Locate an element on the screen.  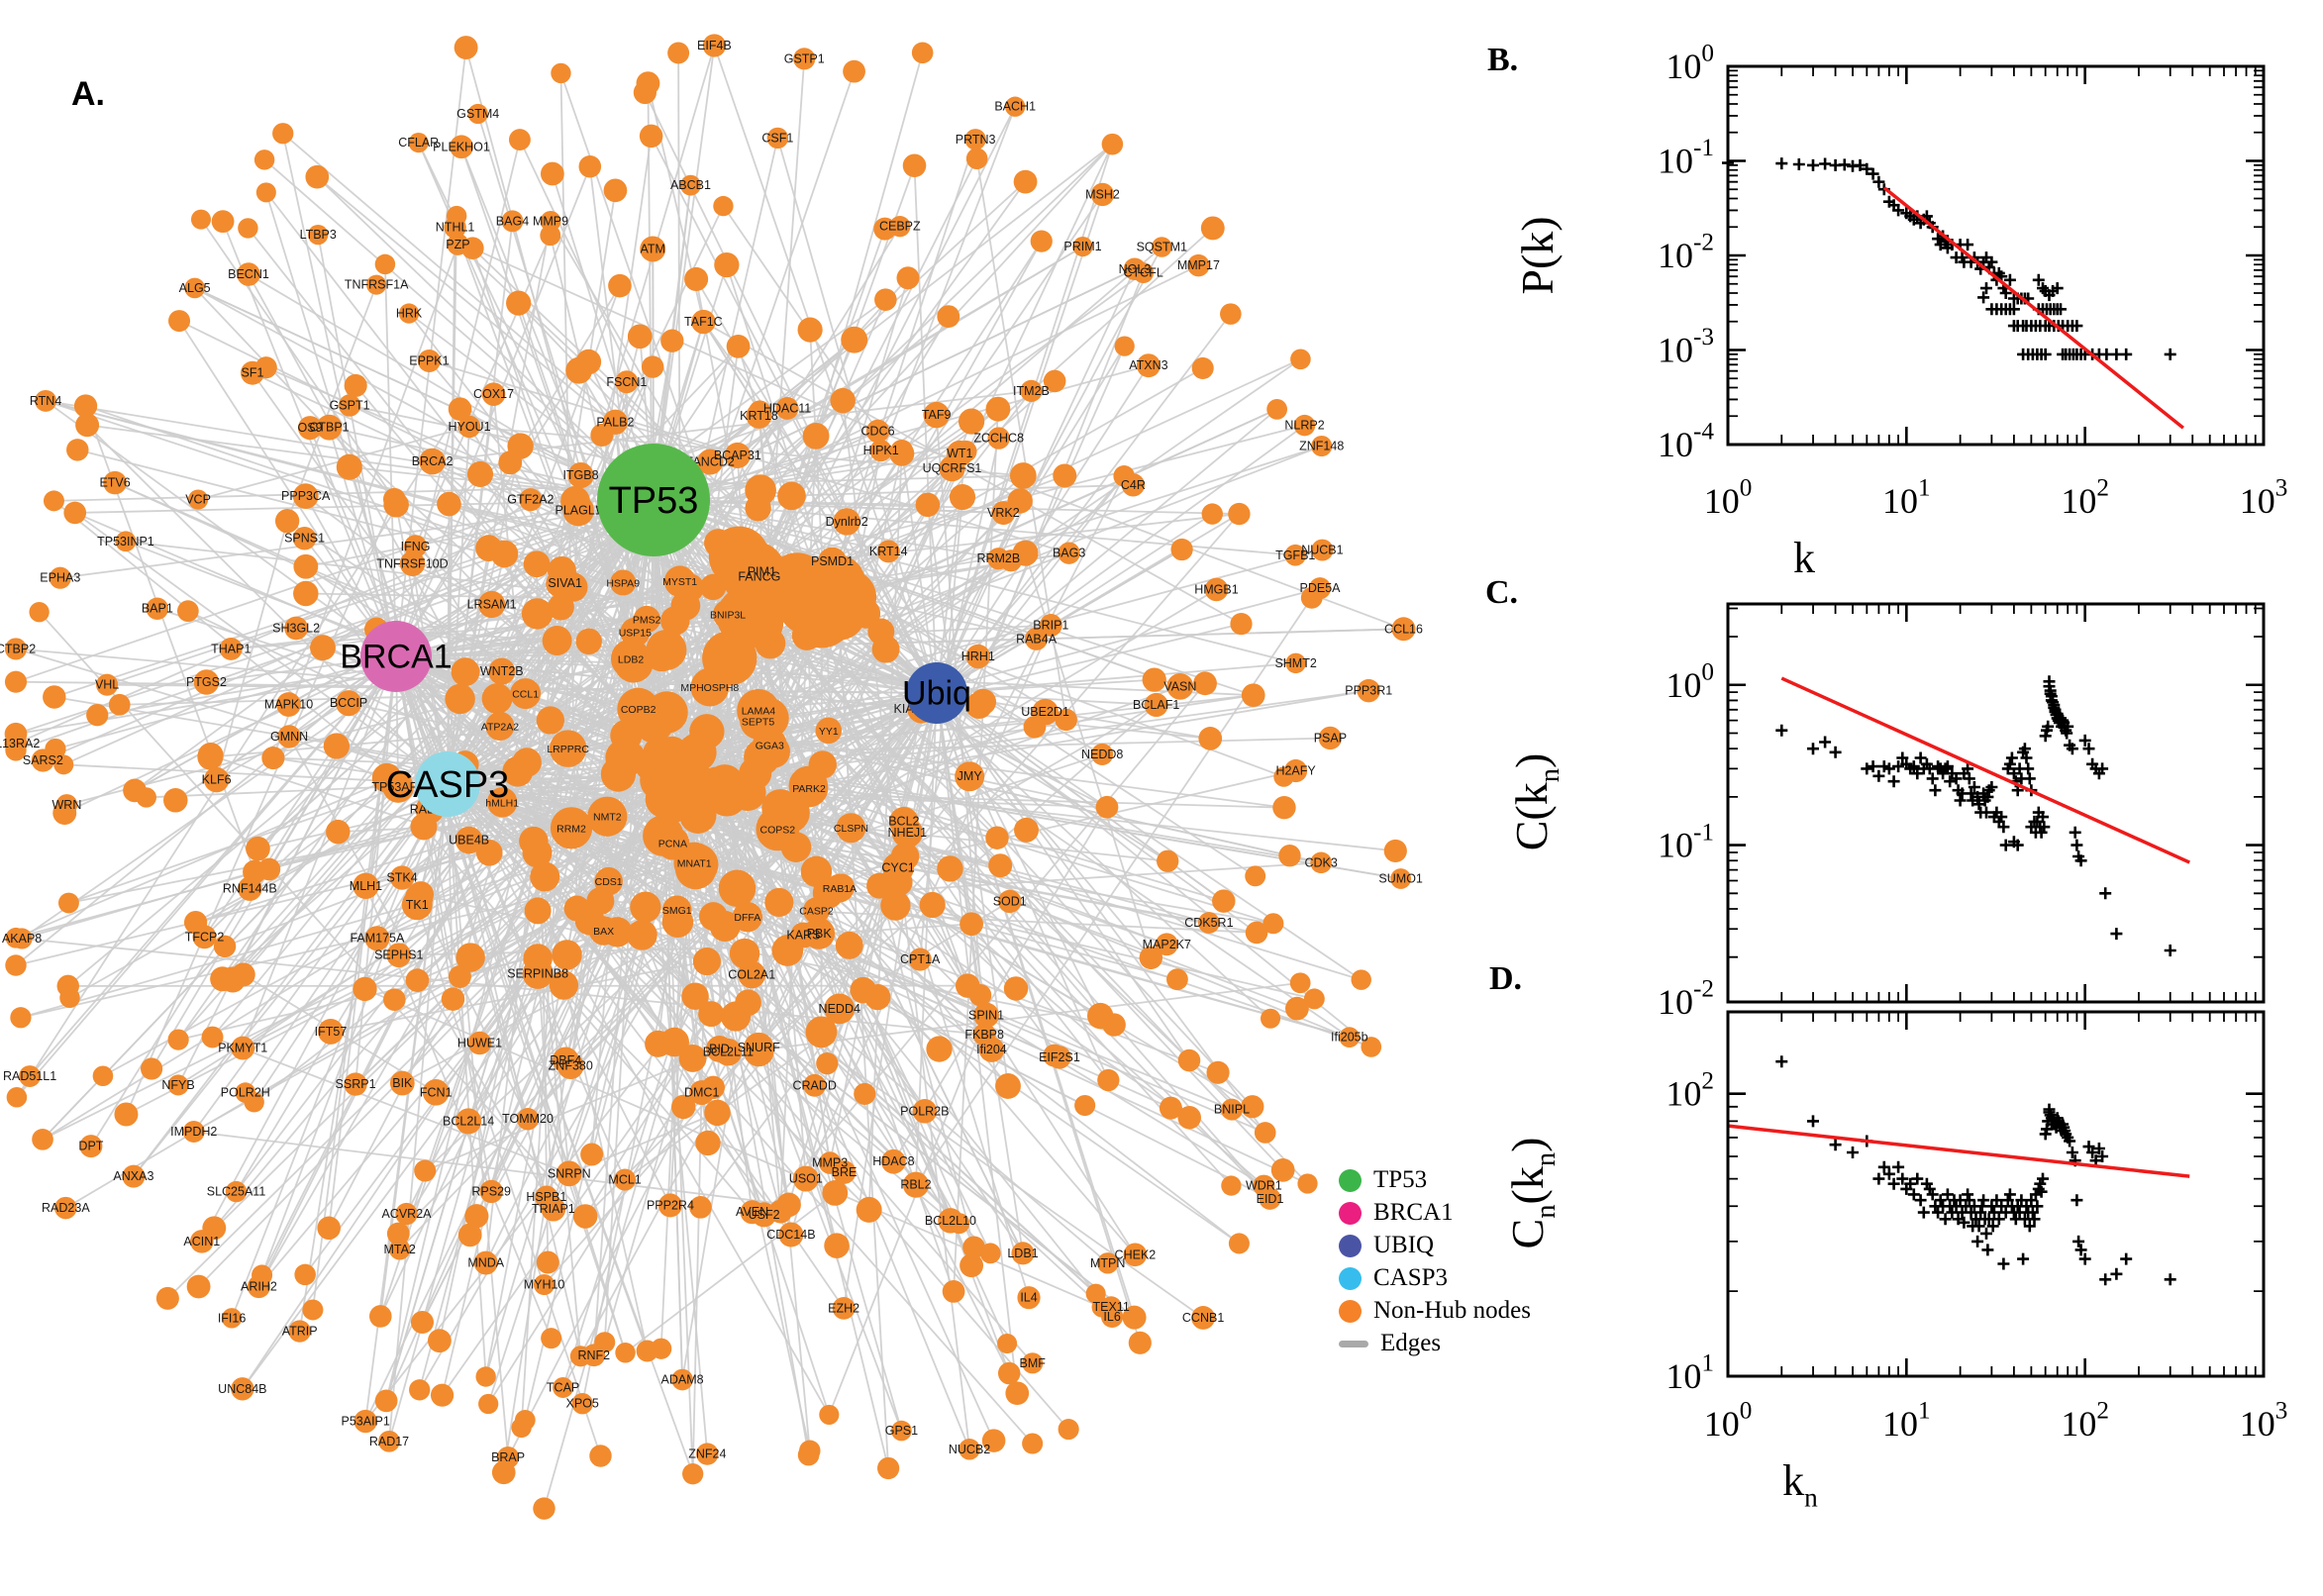
gene-label: LDB2 is located at coordinates (631, 659).